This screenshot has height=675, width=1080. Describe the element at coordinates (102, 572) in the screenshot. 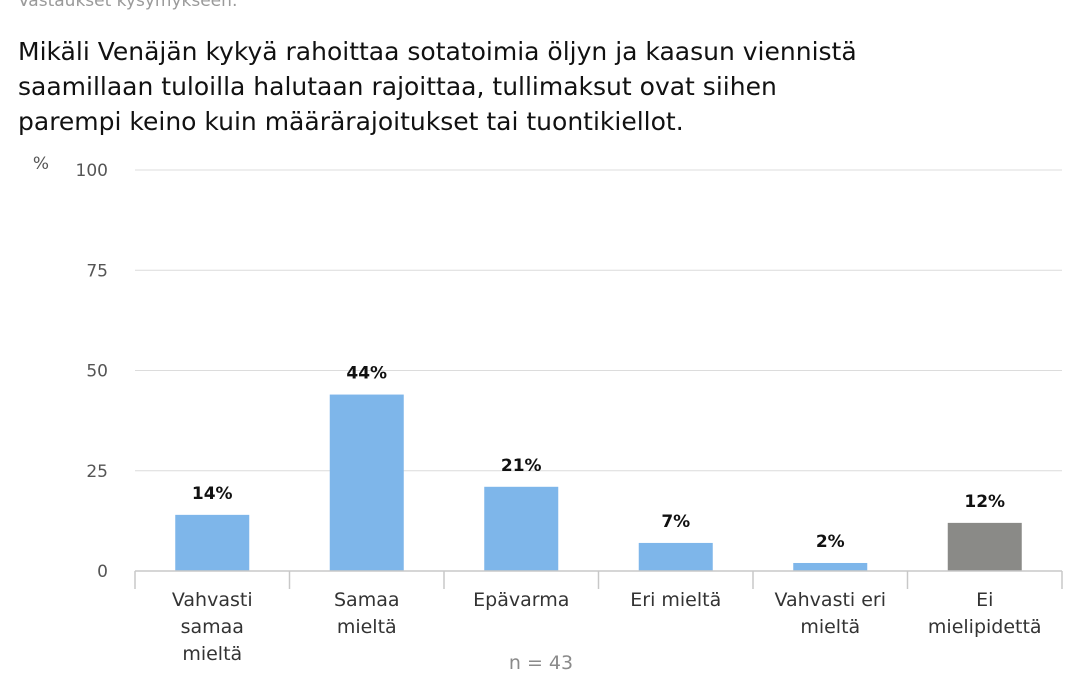

I see `y-tick-label: 0` at that location.